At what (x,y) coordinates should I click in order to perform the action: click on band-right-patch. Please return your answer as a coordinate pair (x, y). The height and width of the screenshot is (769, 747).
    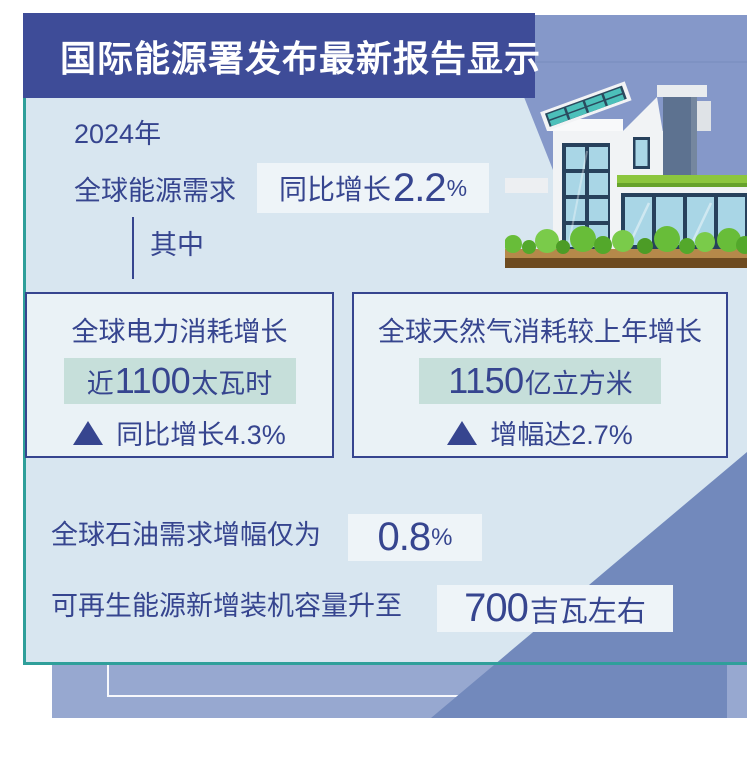
    Looking at the image, I should click on (737, 691).